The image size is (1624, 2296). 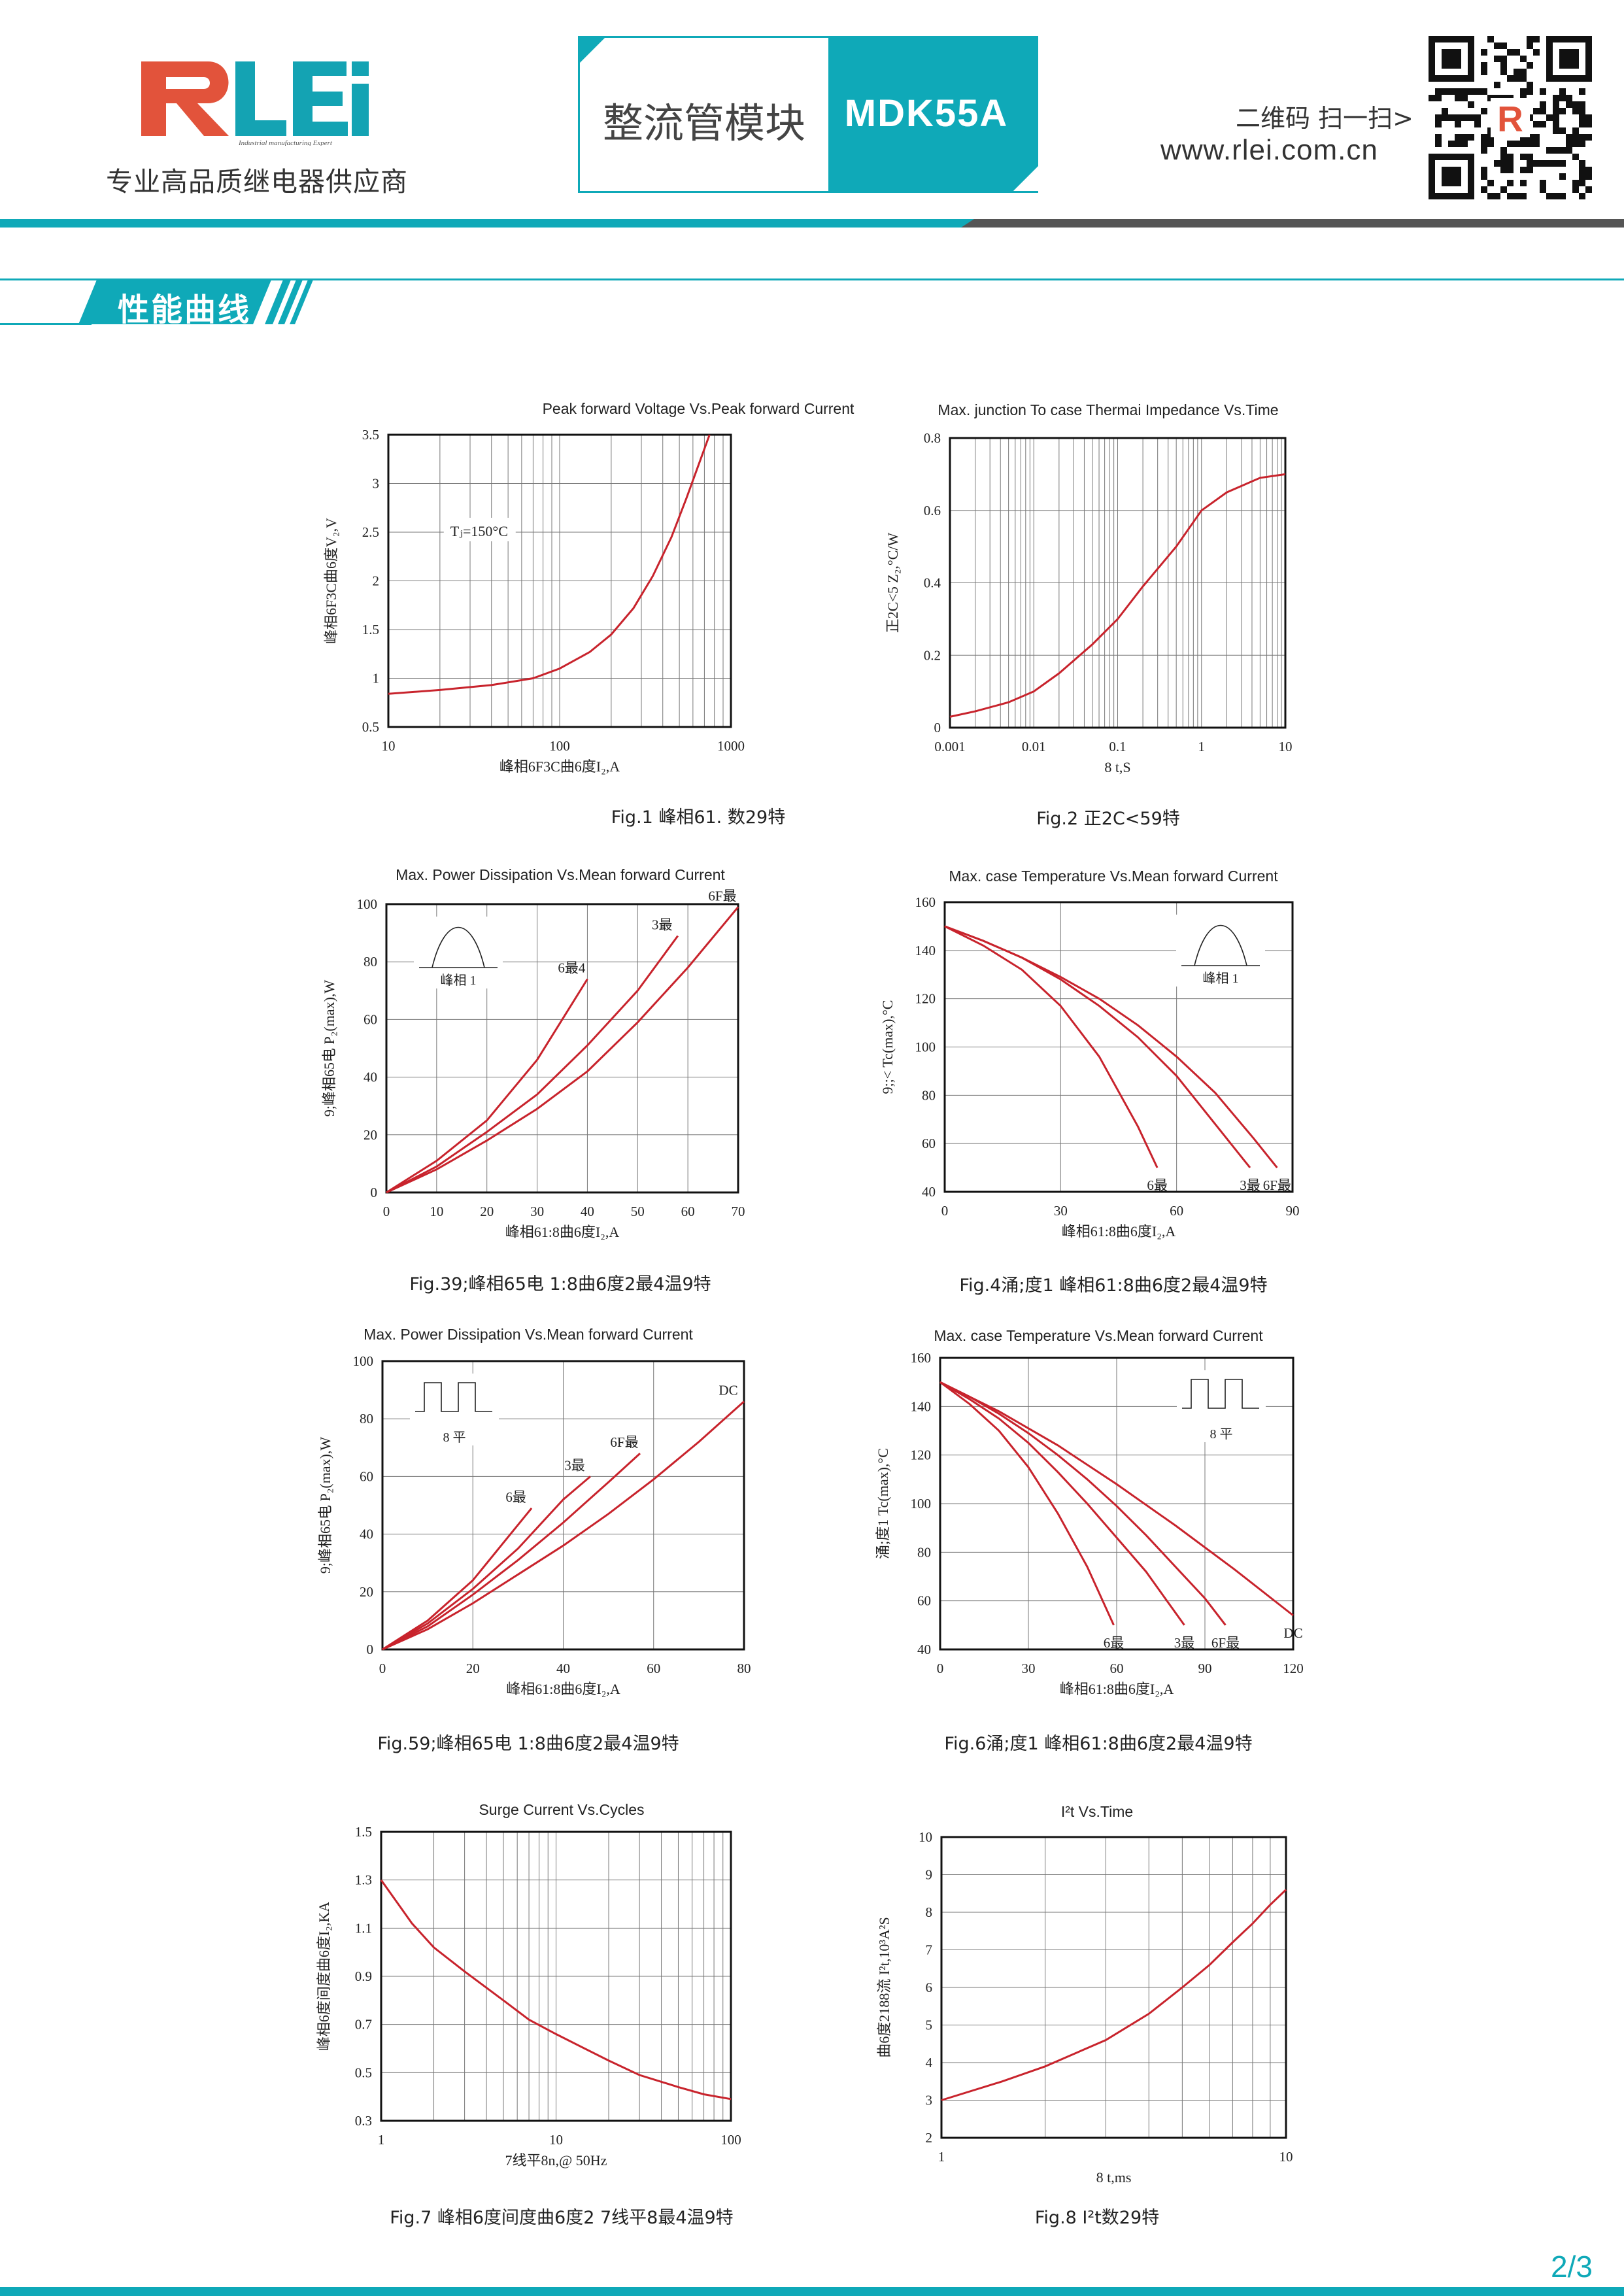 I want to click on annotation-bg, so click(x=480, y=529).